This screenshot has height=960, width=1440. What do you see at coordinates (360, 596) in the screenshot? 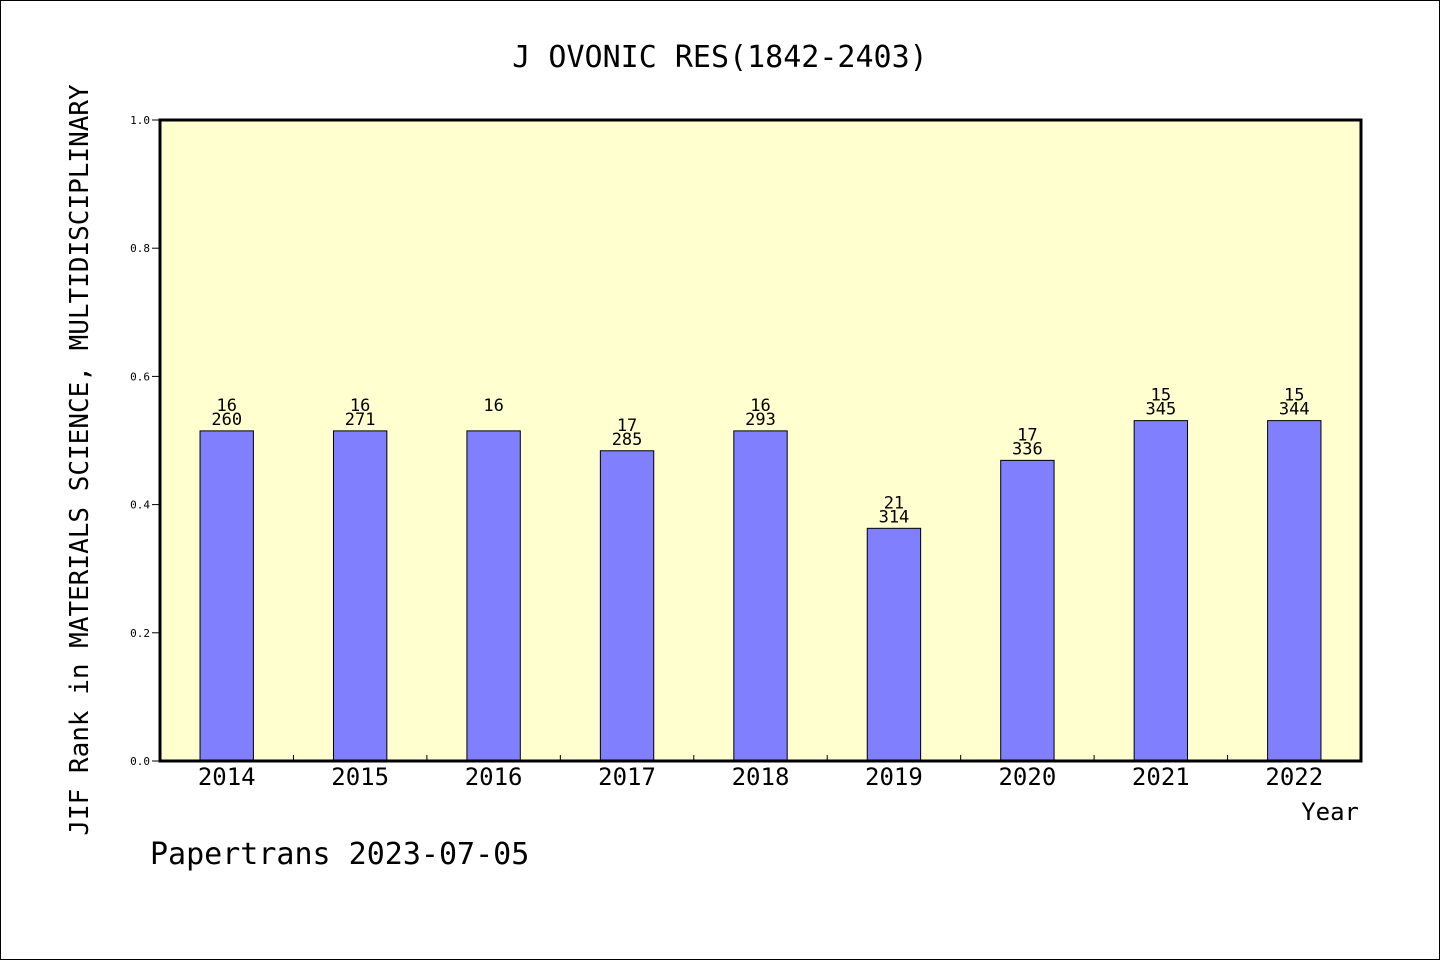
I see `bar-2015` at bounding box center [360, 596].